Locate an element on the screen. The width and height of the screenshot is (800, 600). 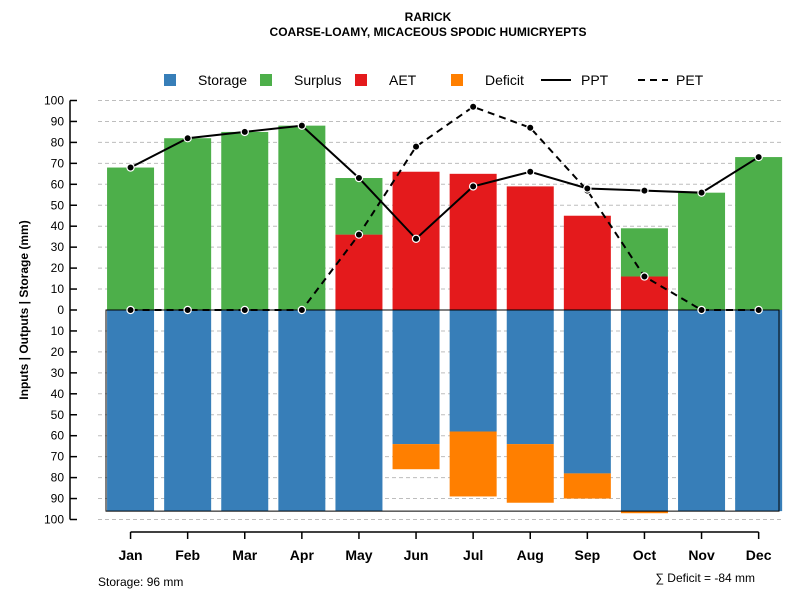
ppt-point-sep is located at coordinates (587, 188).